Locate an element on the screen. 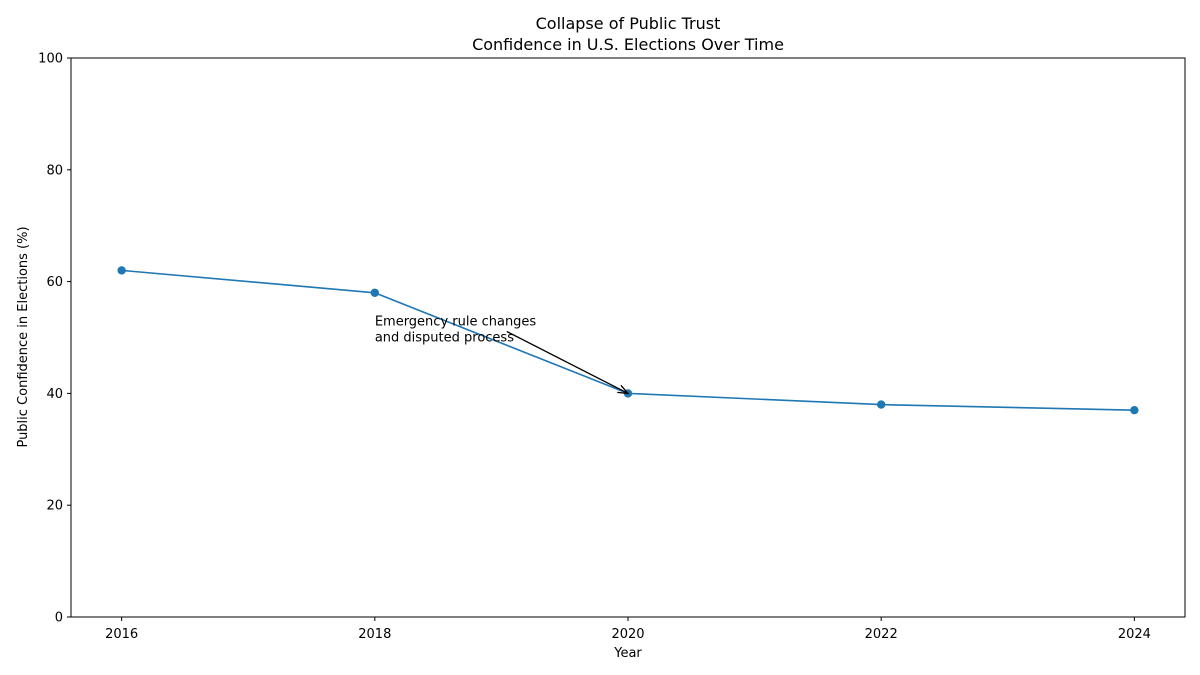 This screenshot has width=1200, height=675. x-tick-label: 2020 is located at coordinates (627, 634).